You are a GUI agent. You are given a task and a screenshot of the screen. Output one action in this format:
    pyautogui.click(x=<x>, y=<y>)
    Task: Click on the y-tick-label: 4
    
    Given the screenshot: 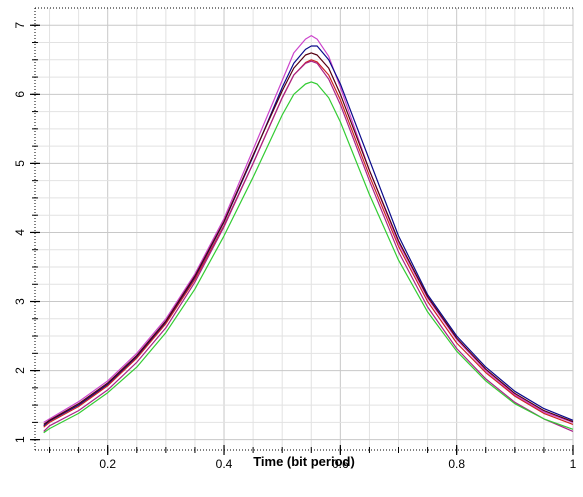 What is the action you would take?
    pyautogui.click(x=20, y=232)
    